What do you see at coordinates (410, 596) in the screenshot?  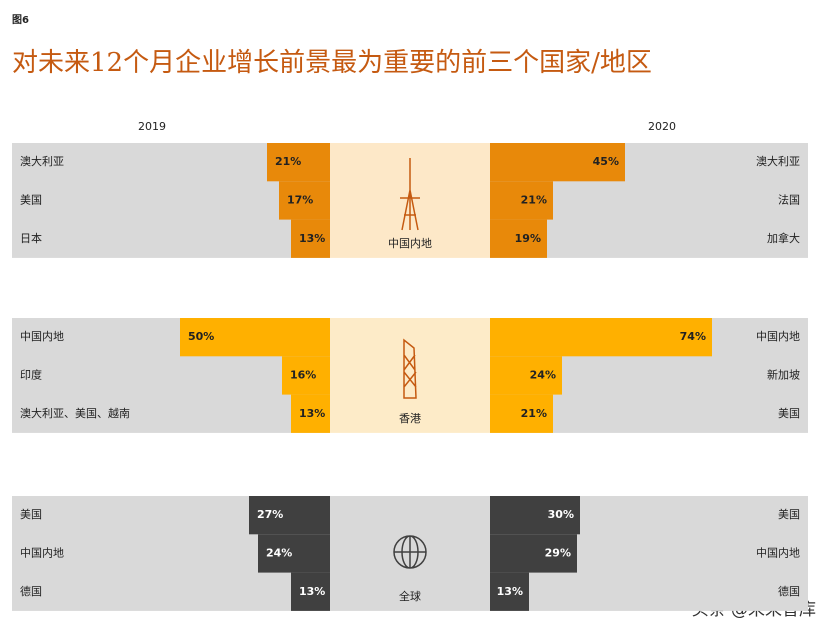 I see `center-label: 全球` at bounding box center [410, 596].